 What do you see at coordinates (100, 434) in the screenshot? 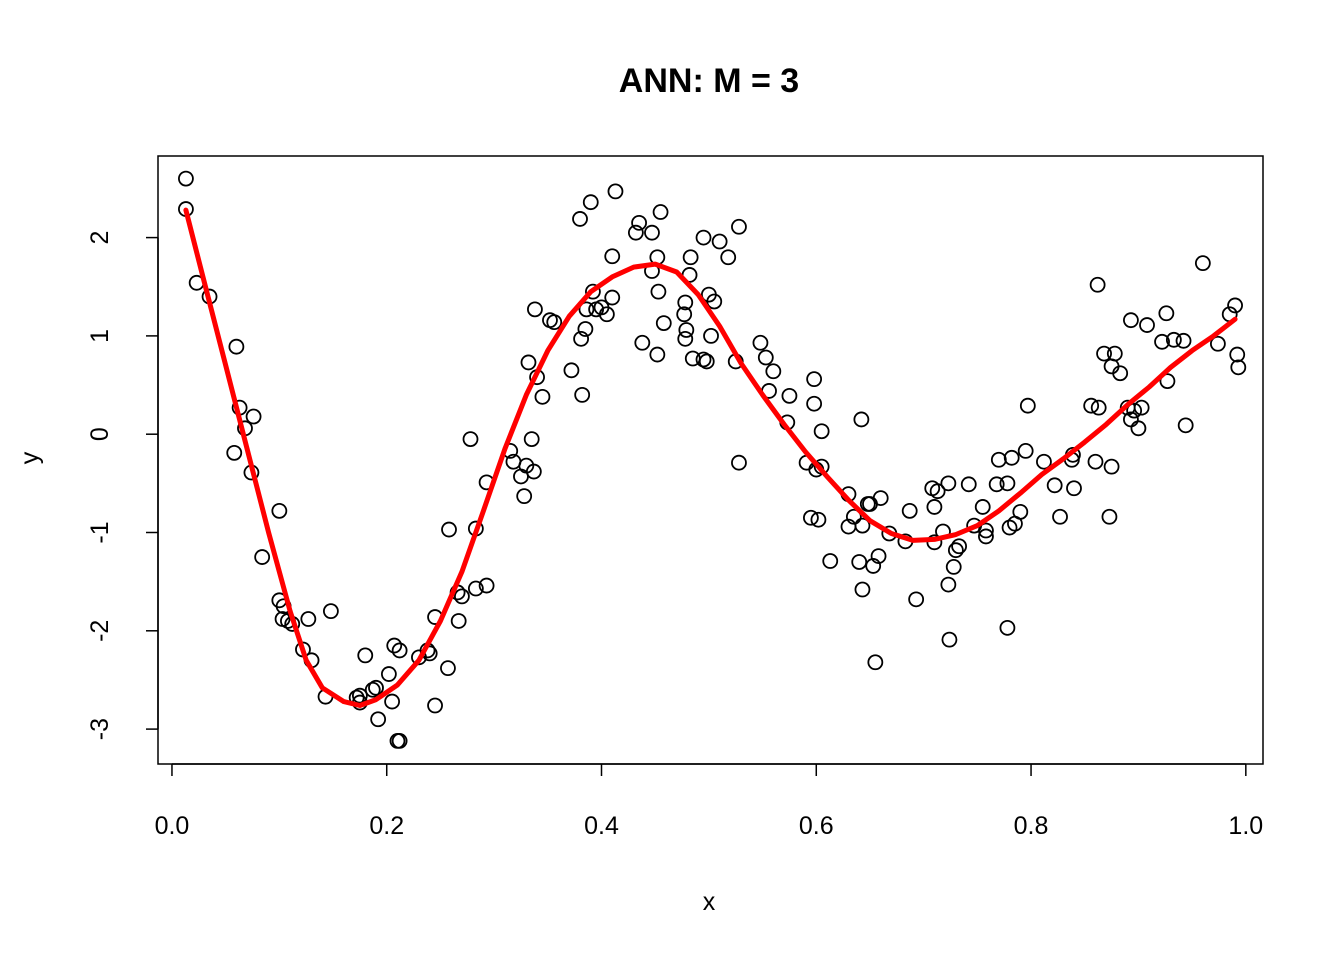
I see `y-tick-label: 0` at bounding box center [100, 434].